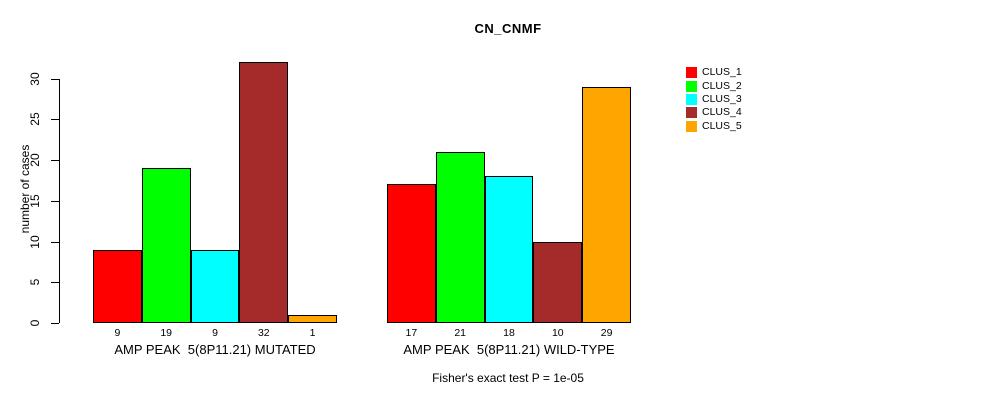 The height and width of the screenshot is (400, 990). I want to click on legend-item: CLUS_5, so click(714, 126).